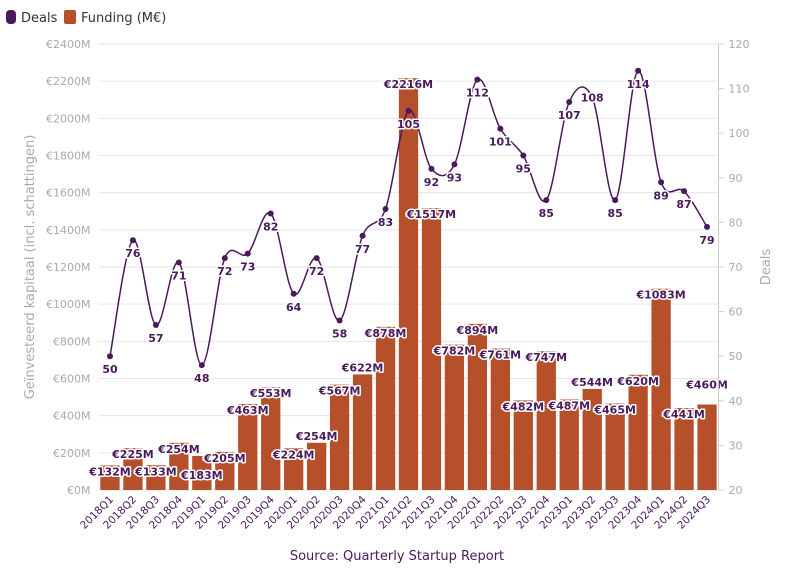 Image resolution: width=794 pixels, height=575 pixels. Describe the element at coordinates (155, 338) in the screenshot. I see `deals-data-label: 57` at that location.